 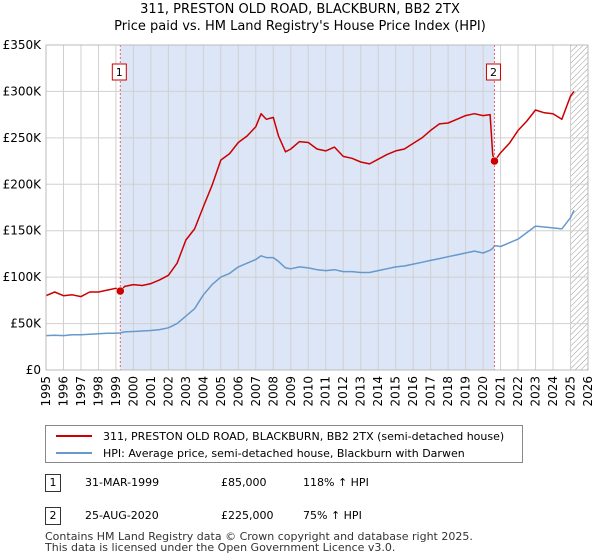 What do you see at coordinates (256, 391) in the screenshot?
I see `x-tick-label: 2007` at bounding box center [256, 391].